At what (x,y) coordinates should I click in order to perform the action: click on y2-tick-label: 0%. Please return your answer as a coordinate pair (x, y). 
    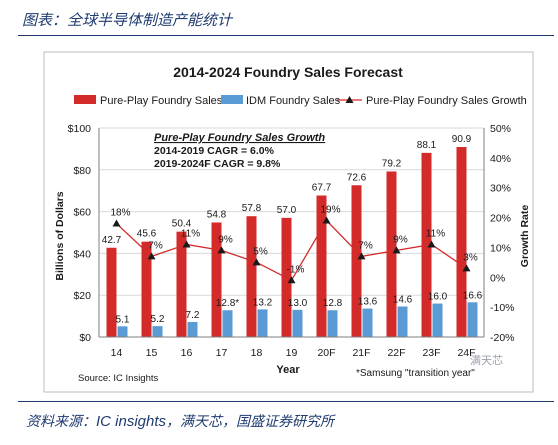
    Looking at the image, I should click on (497, 278).